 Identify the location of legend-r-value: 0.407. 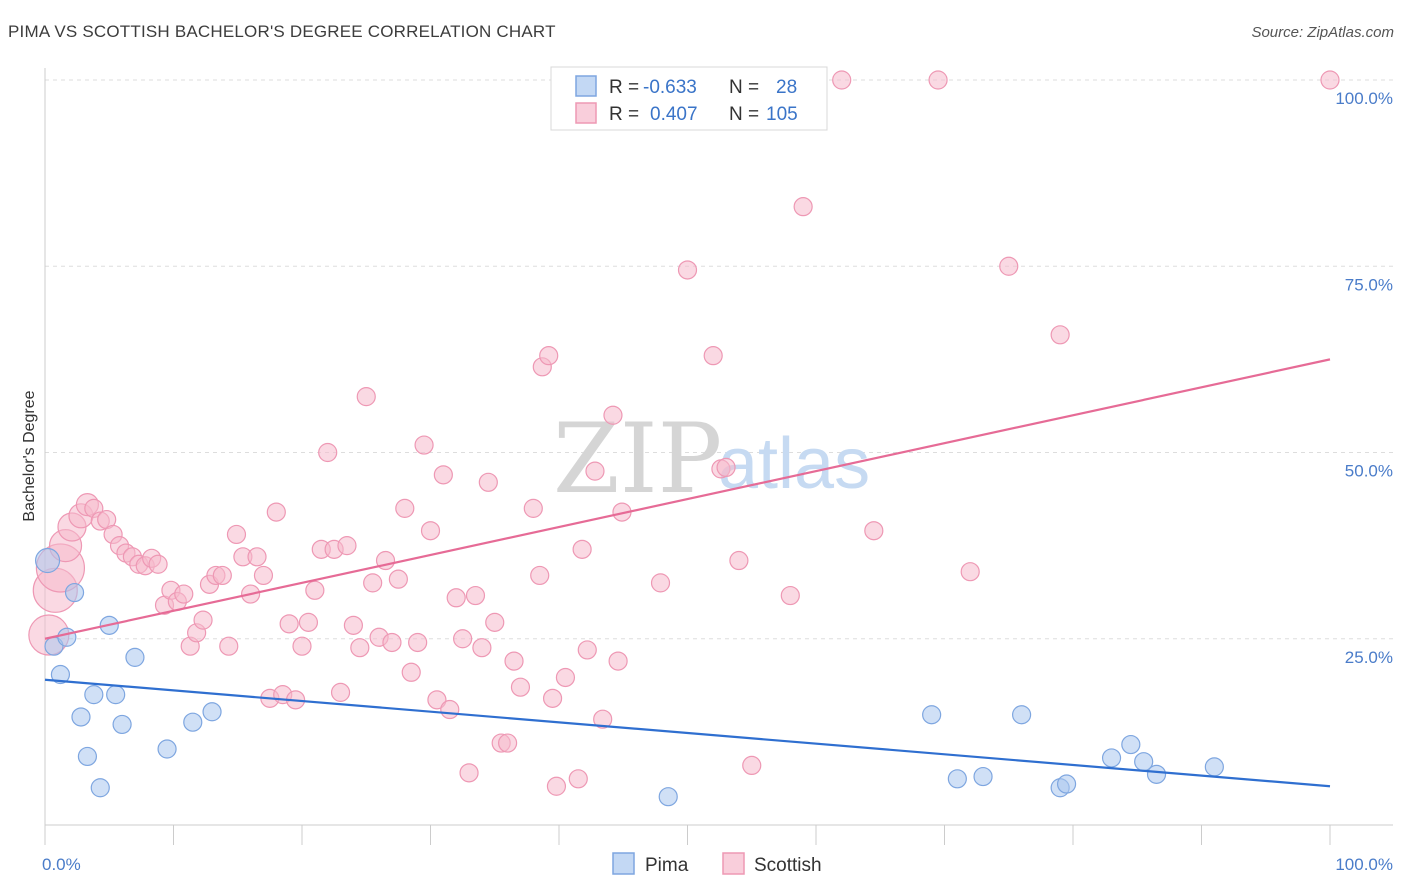
(674, 114).